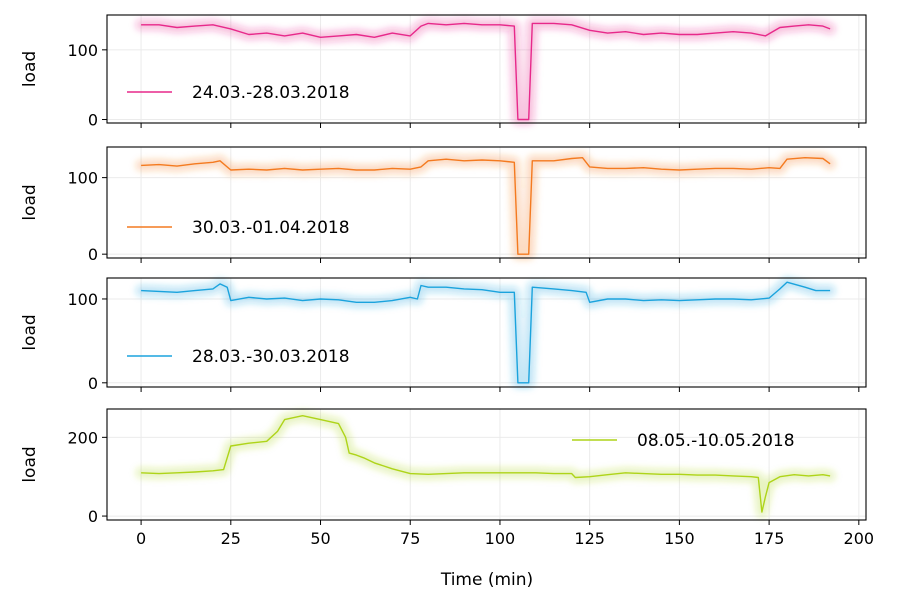 The height and width of the screenshot is (607, 900). Describe the element at coordinates (141, 538) in the screenshot. I see `x-tick-label: 0` at that location.